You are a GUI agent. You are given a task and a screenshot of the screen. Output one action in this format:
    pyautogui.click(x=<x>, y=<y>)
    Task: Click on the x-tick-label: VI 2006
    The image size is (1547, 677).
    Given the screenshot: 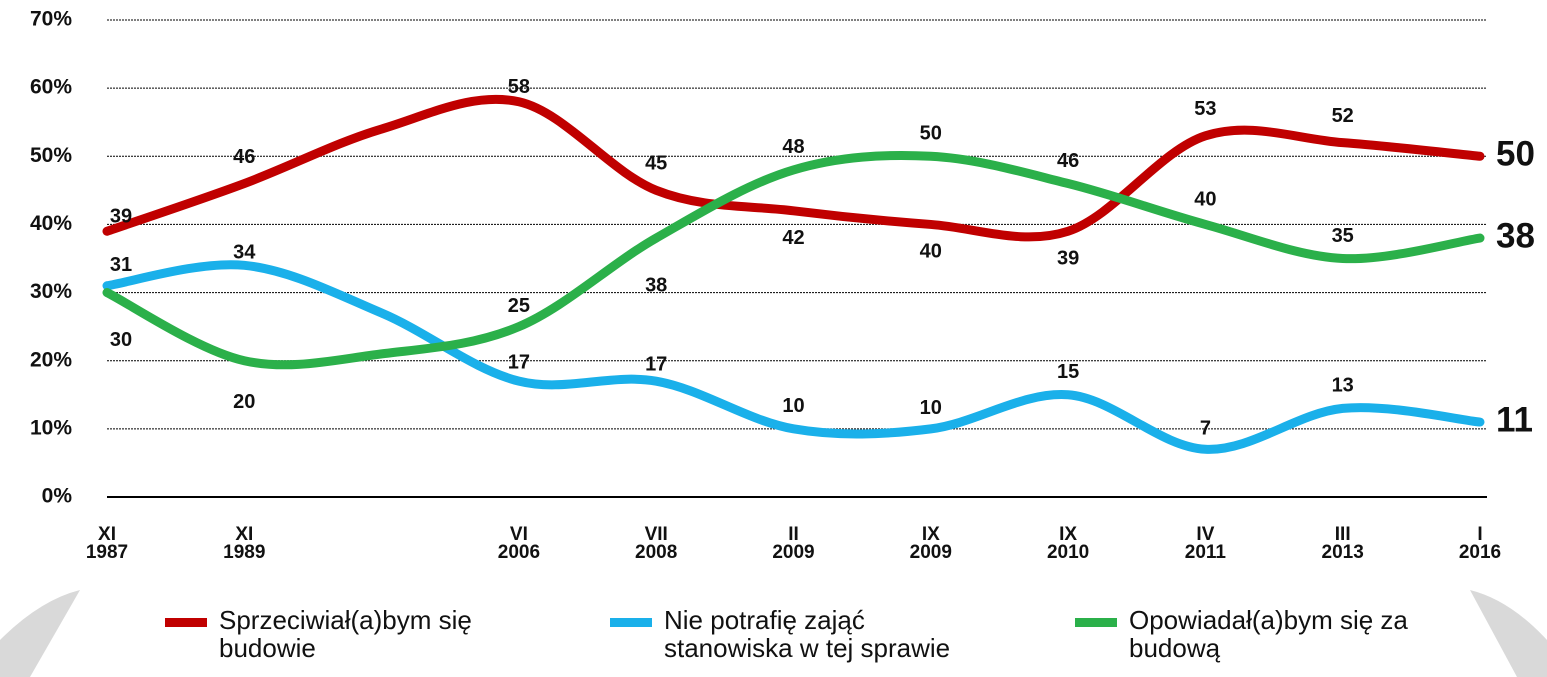 What is the action you would take?
    pyautogui.click(x=519, y=543)
    